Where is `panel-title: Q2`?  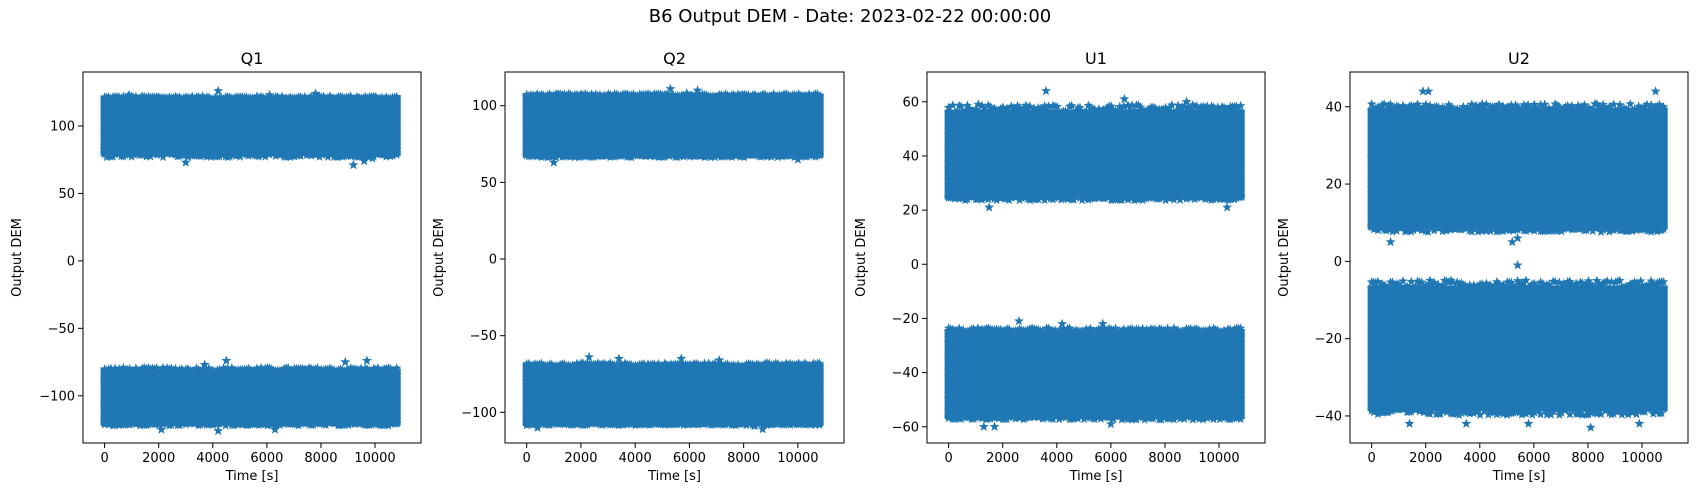 panel-title: Q2 is located at coordinates (674, 58).